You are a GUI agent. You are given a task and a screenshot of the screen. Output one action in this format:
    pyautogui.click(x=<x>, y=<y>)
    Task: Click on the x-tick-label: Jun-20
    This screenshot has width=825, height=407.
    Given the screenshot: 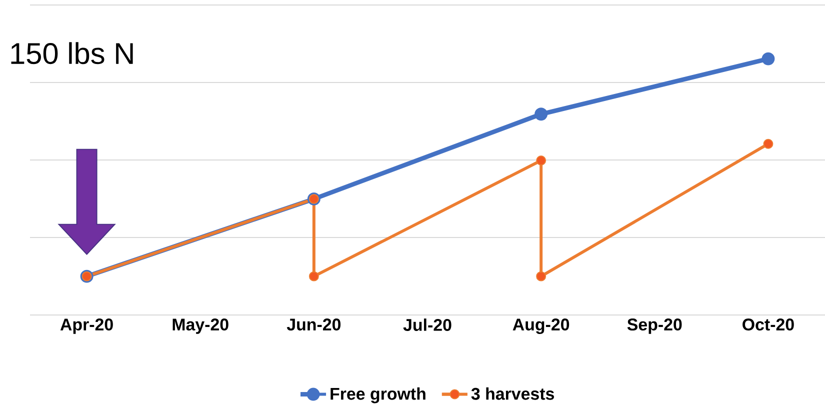 What is the action you would take?
    pyautogui.click(x=313, y=324)
    